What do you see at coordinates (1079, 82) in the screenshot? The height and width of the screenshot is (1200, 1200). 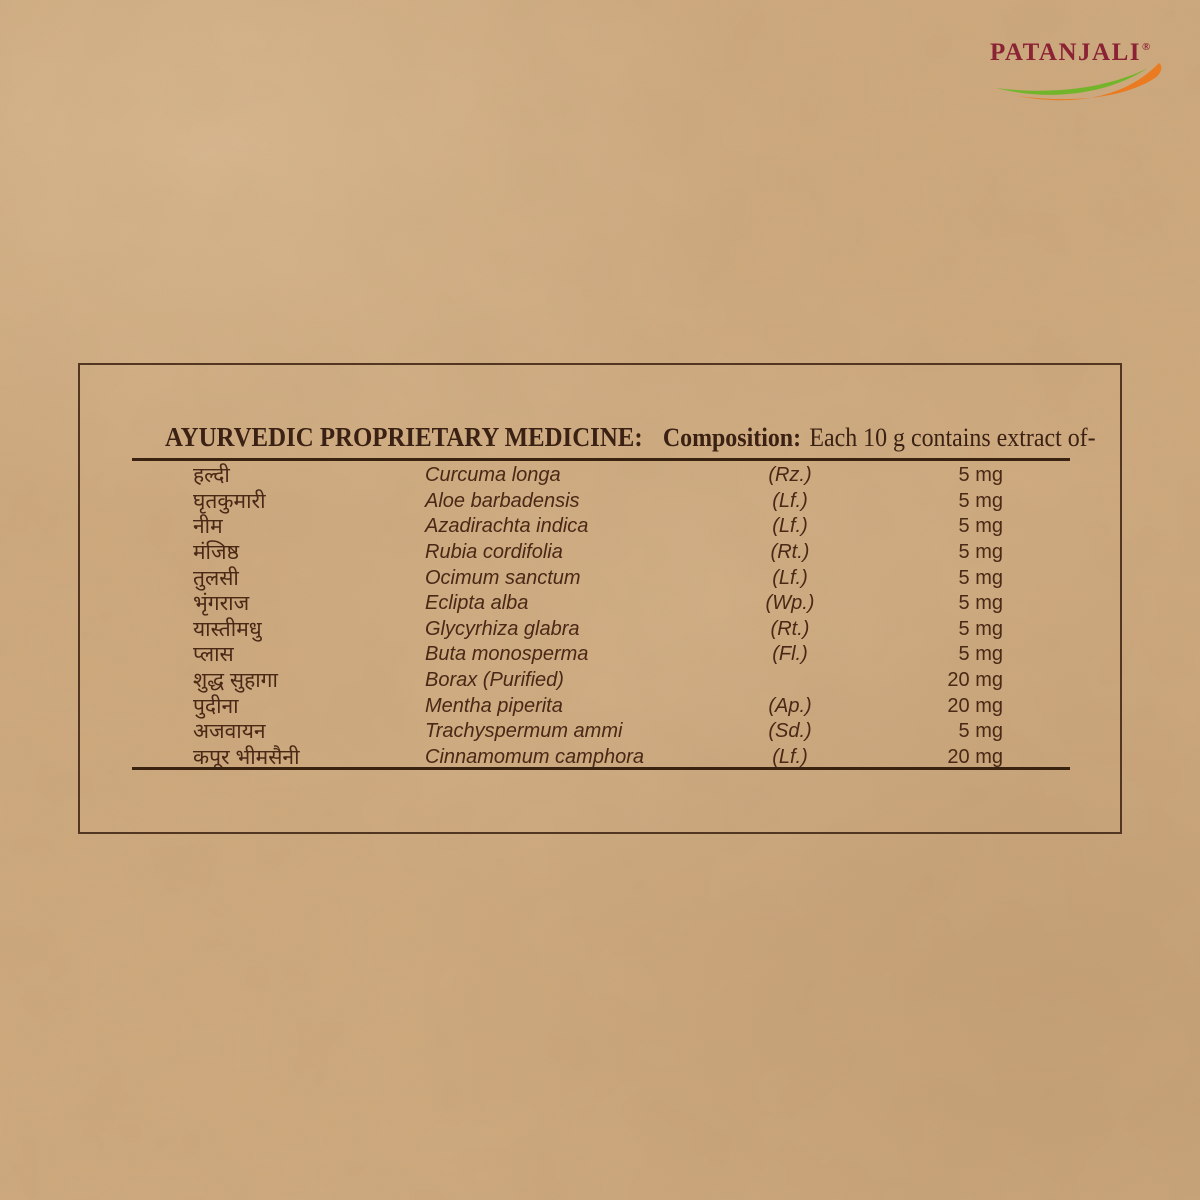 I see `logo-swoosh-icon` at bounding box center [1079, 82].